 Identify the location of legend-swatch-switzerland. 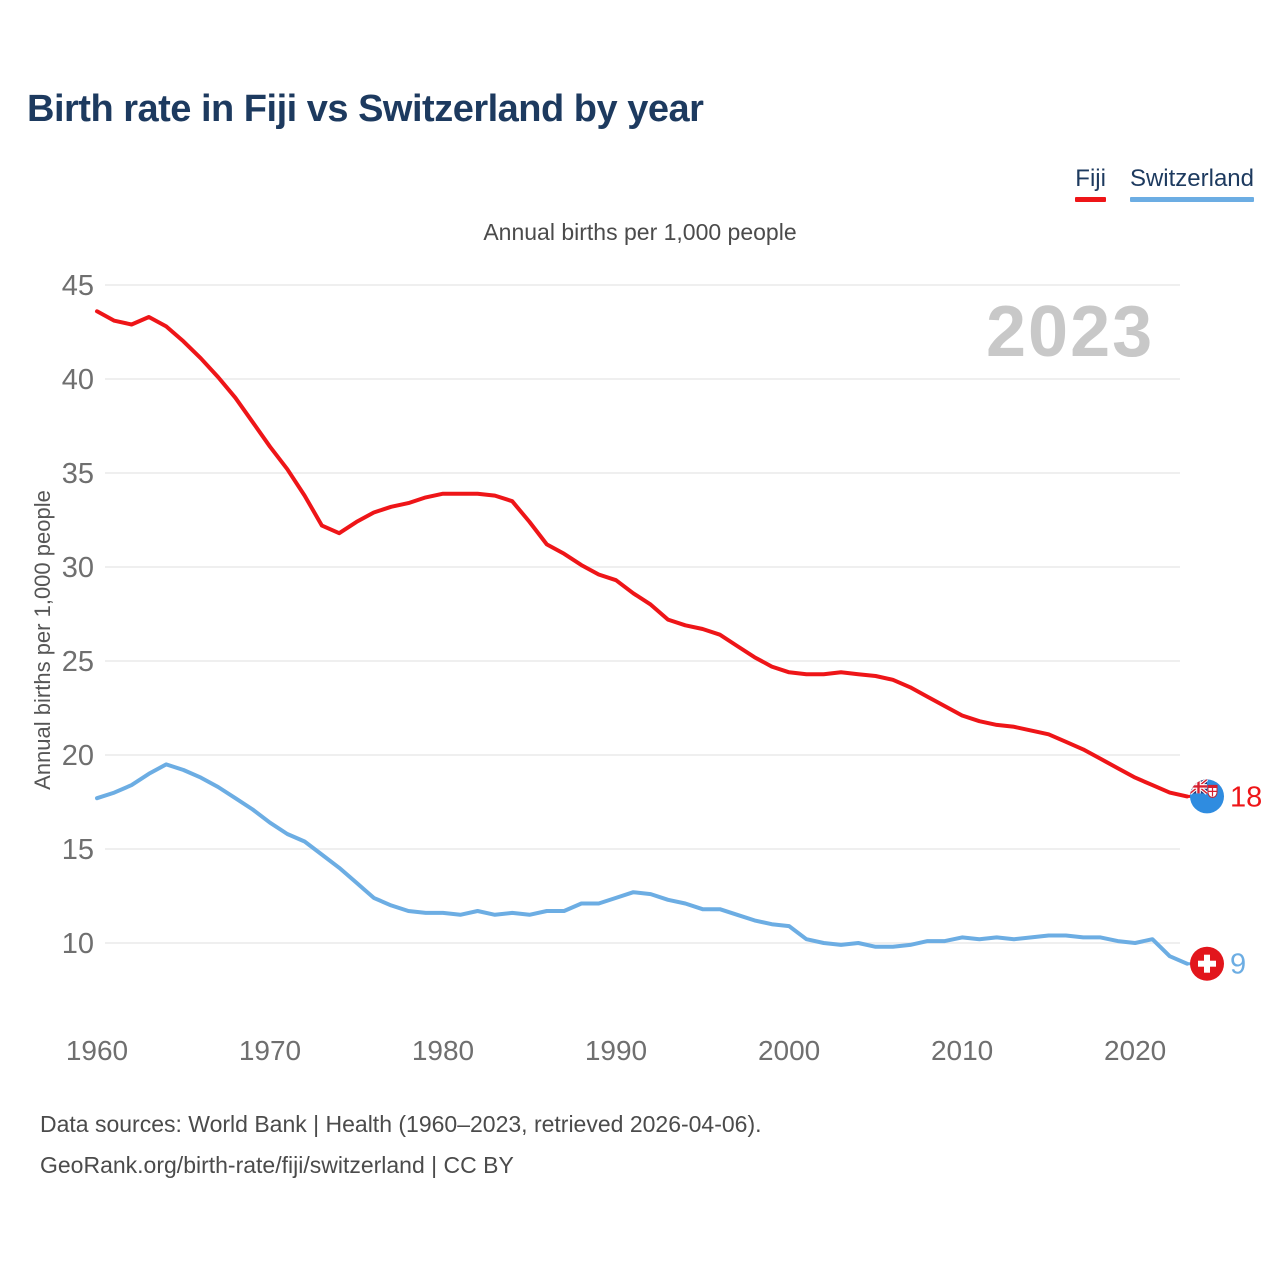
(1191, 199).